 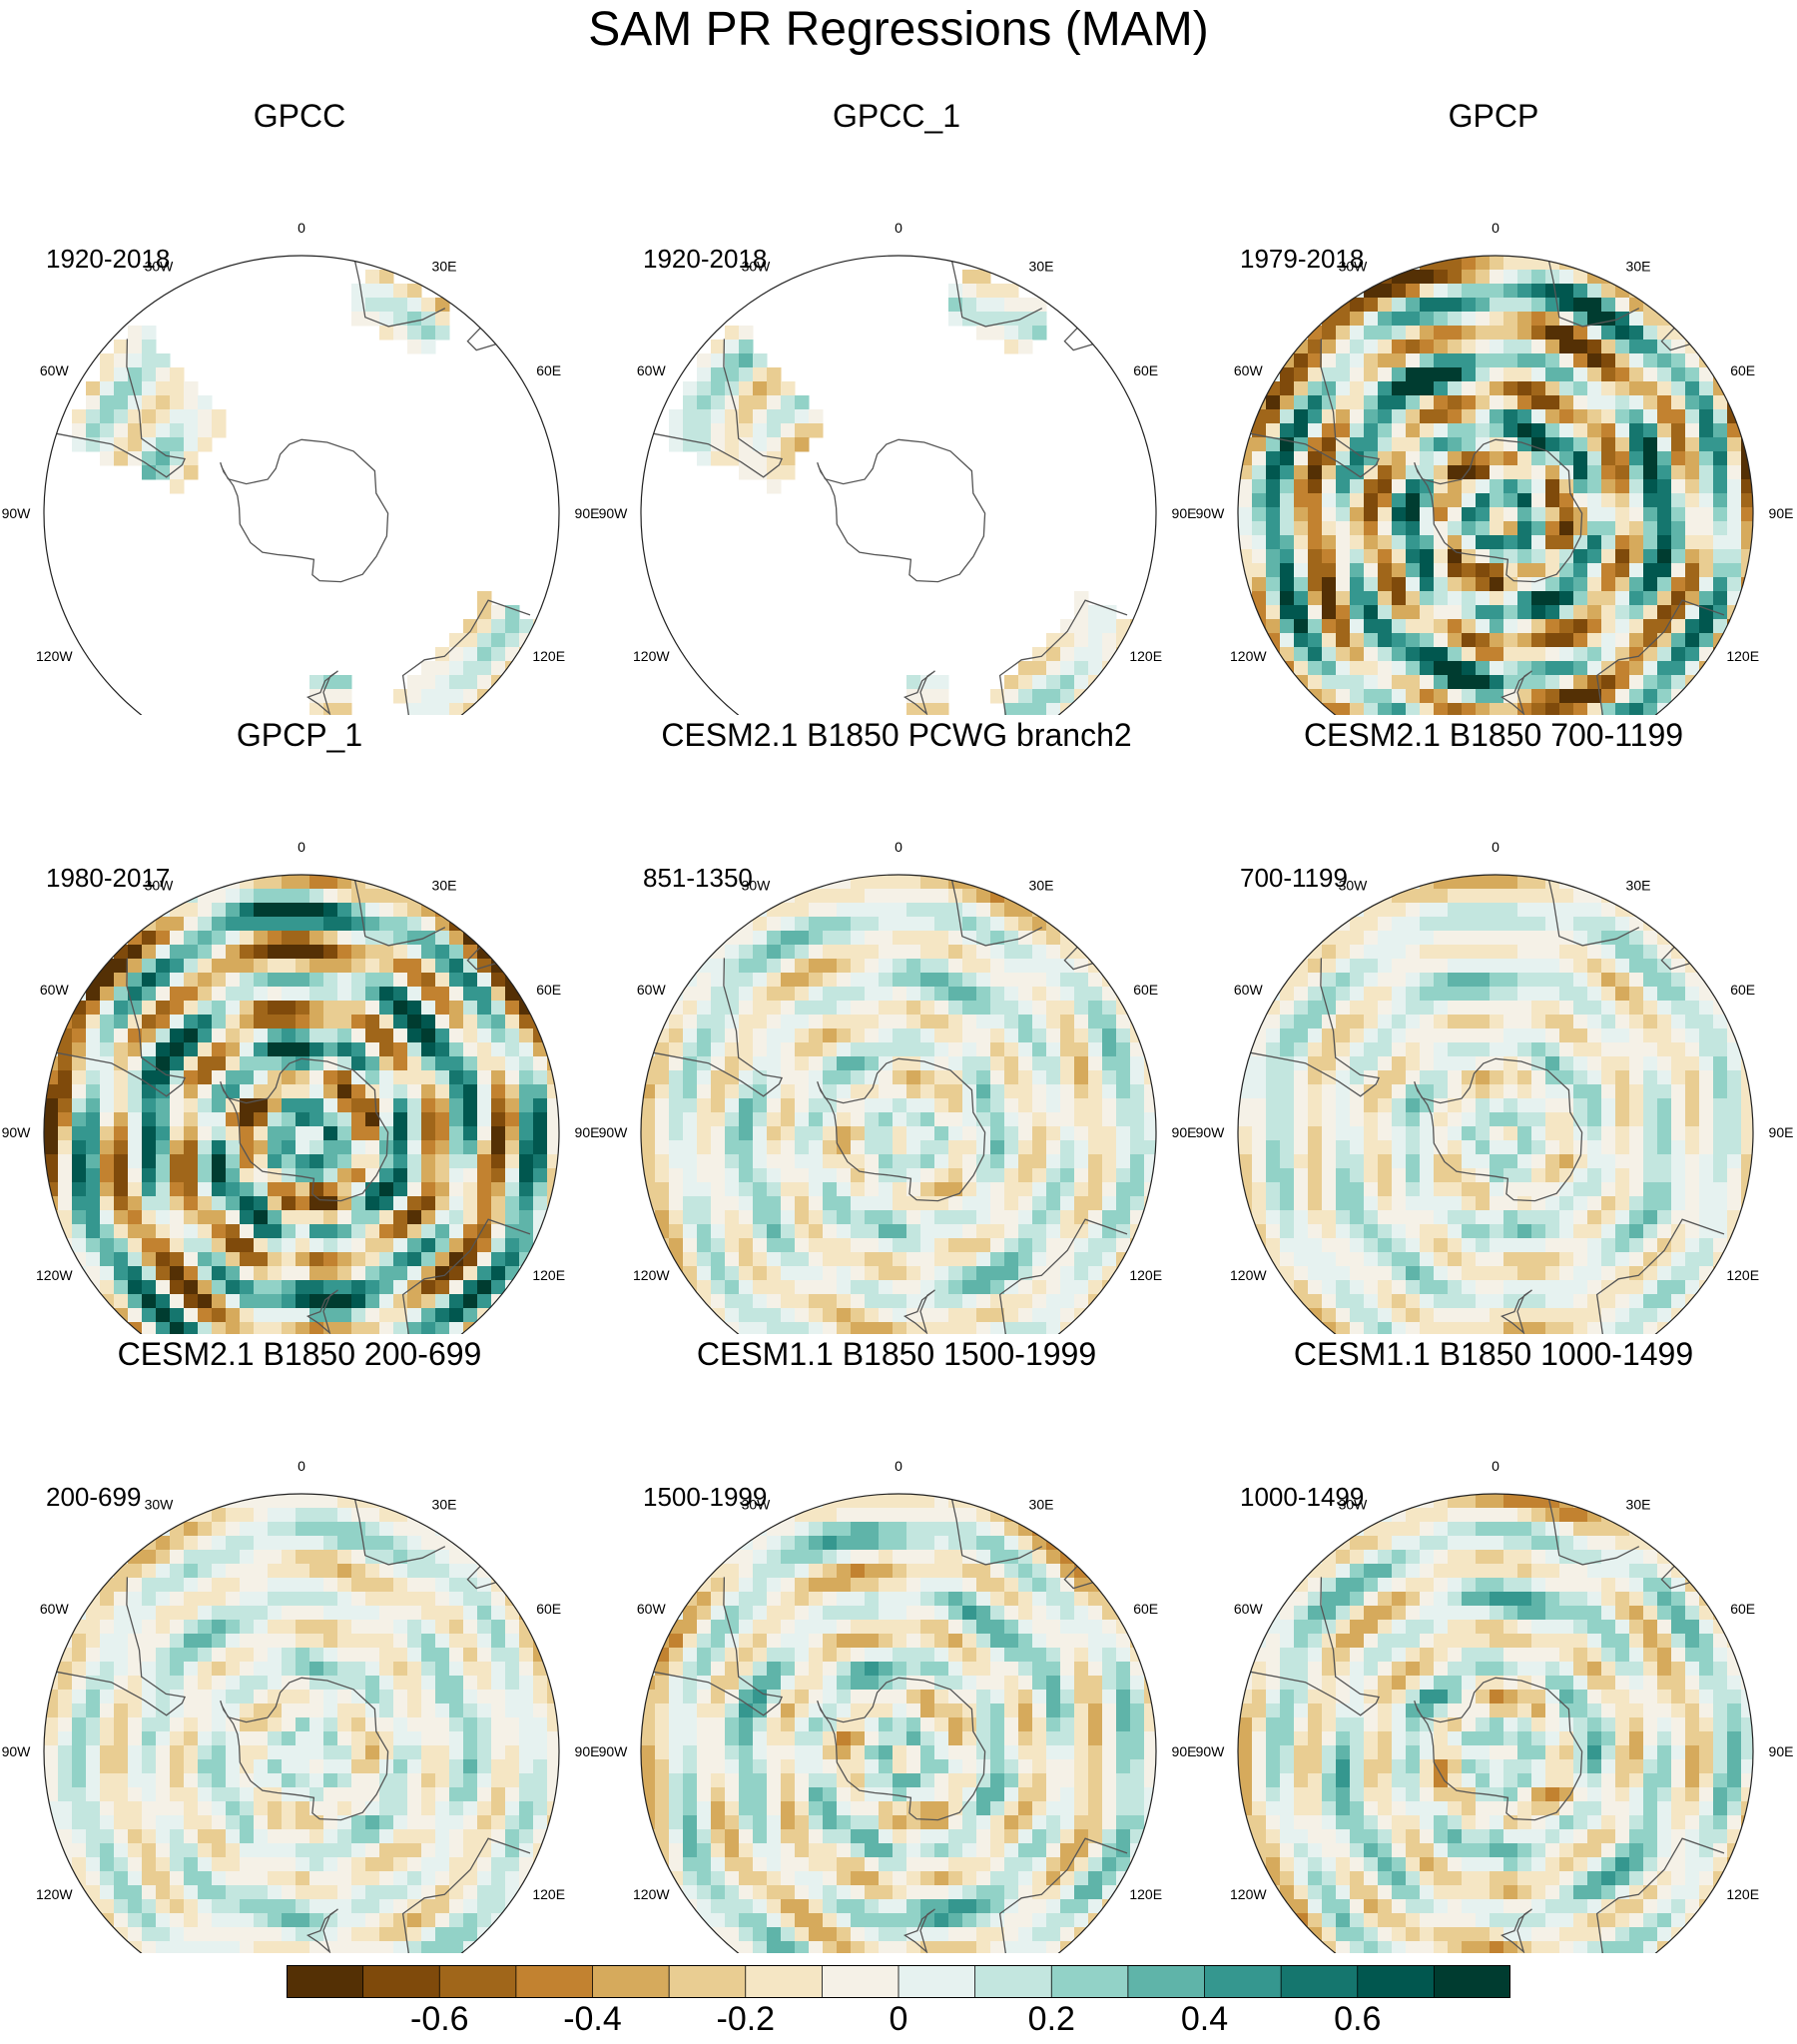 What do you see at coordinates (896, 735) in the screenshot?
I see `panel-title: CESM2.1 B1850 PCWG branch2` at bounding box center [896, 735].